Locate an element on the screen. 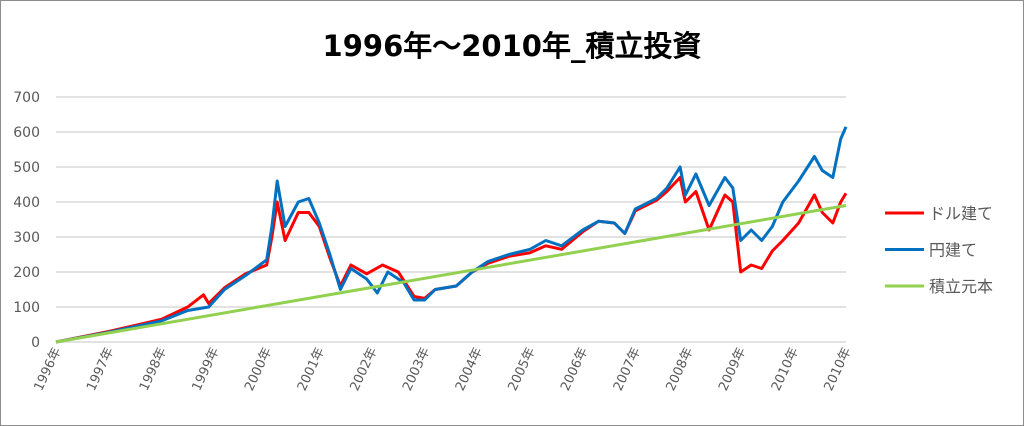  x-tick-label: 2001年 is located at coordinates (311, 369).